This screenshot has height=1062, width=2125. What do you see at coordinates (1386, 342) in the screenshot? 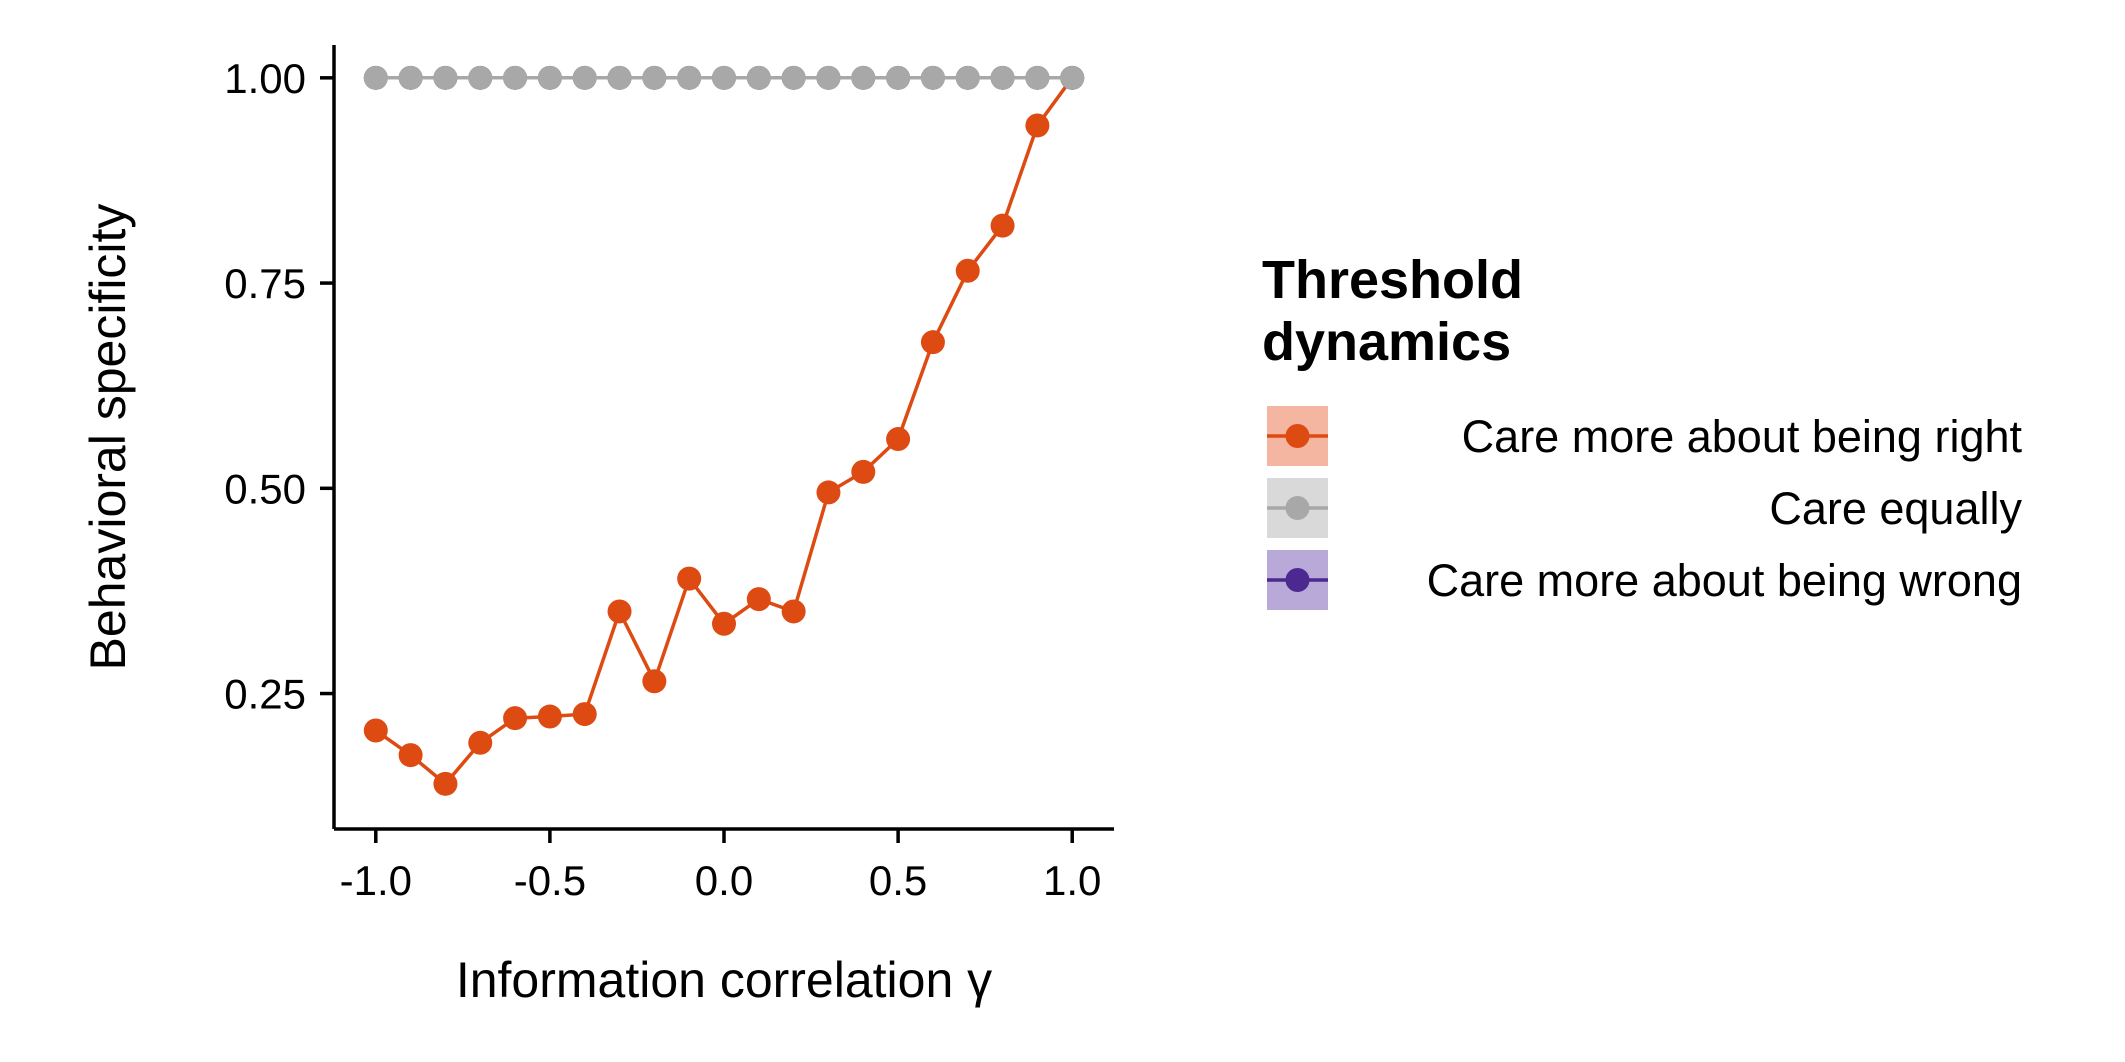
I see `legend-title-line: dynamics` at bounding box center [1386, 342].